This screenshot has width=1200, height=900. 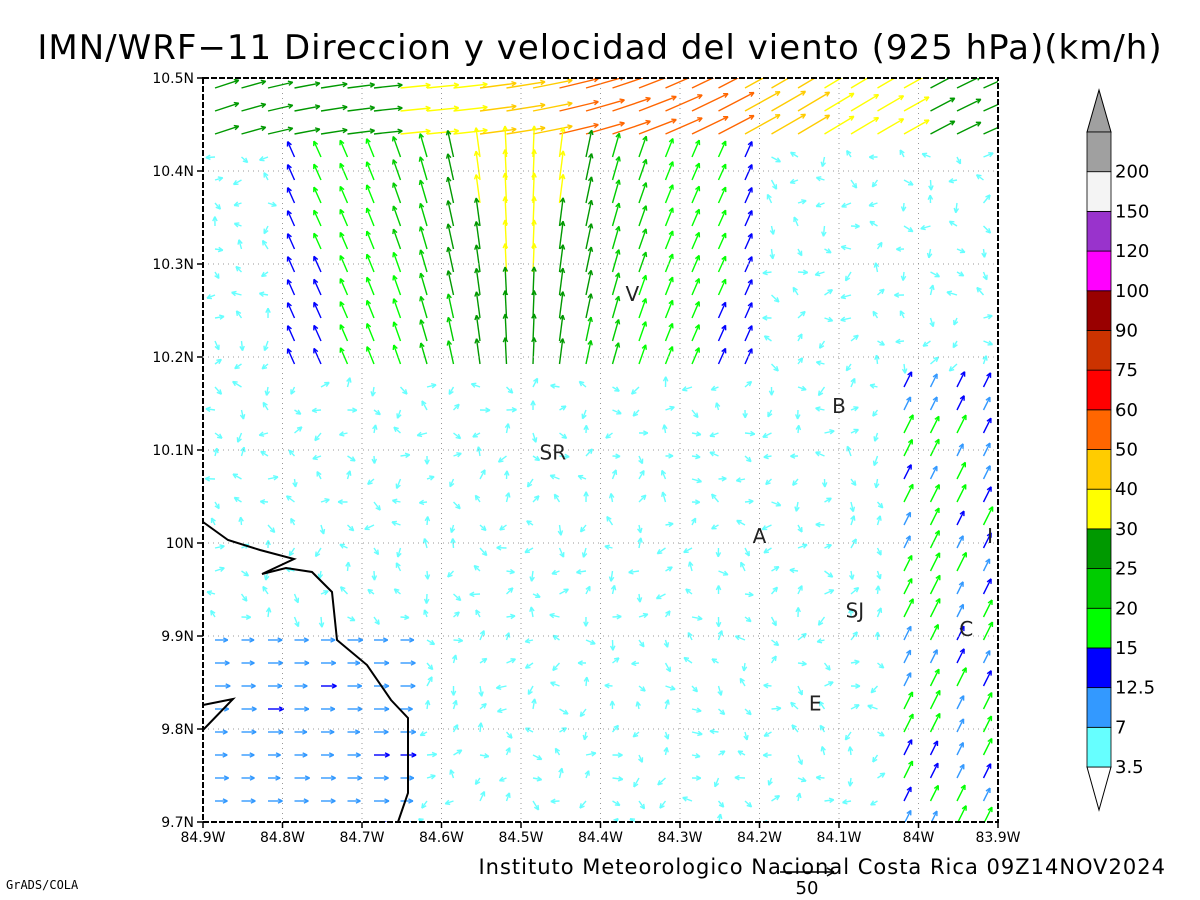 What do you see at coordinates (1126, 529) in the screenshot?
I see `colorbar-label: 30` at bounding box center [1126, 529].